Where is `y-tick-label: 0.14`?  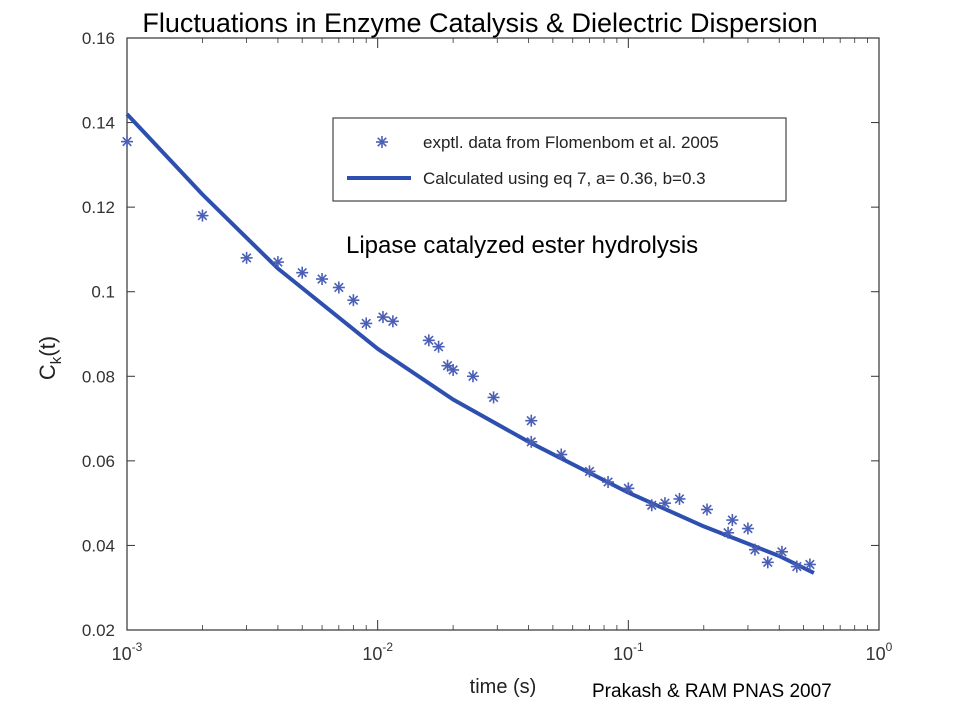
y-tick-label: 0.14 is located at coordinates (98, 123).